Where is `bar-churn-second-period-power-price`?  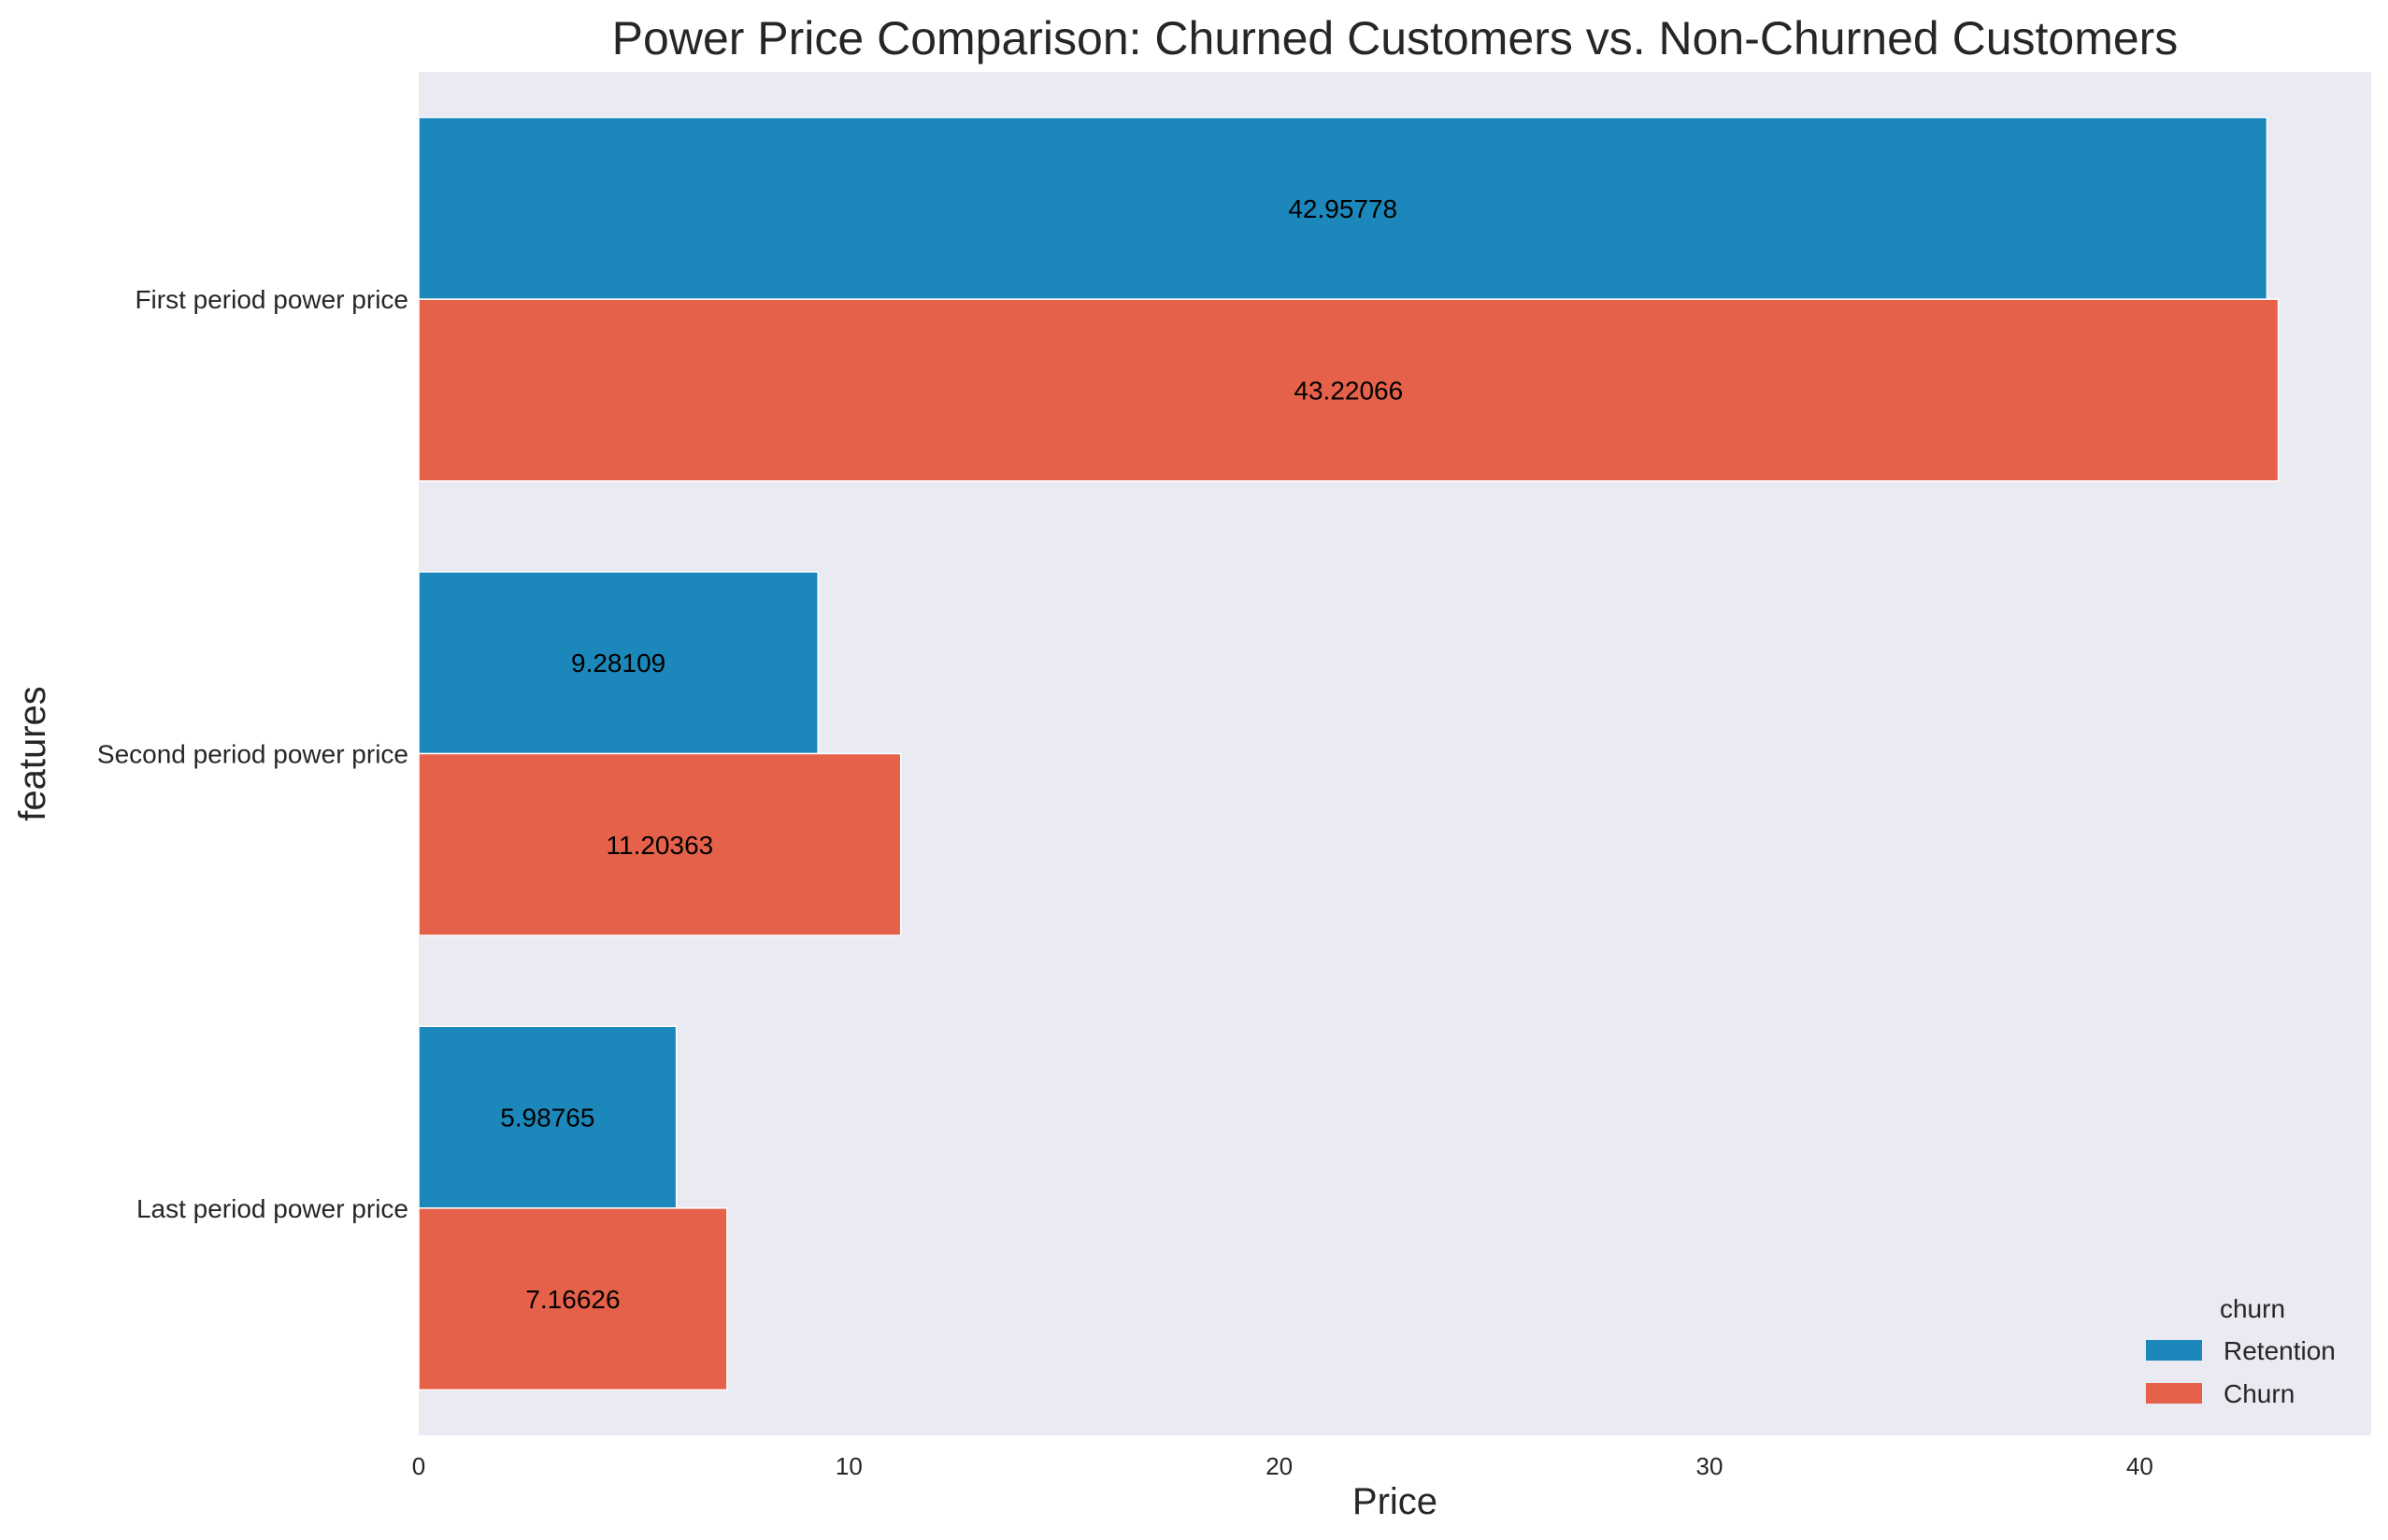
bar-churn-second-period-power-price is located at coordinates (660, 844).